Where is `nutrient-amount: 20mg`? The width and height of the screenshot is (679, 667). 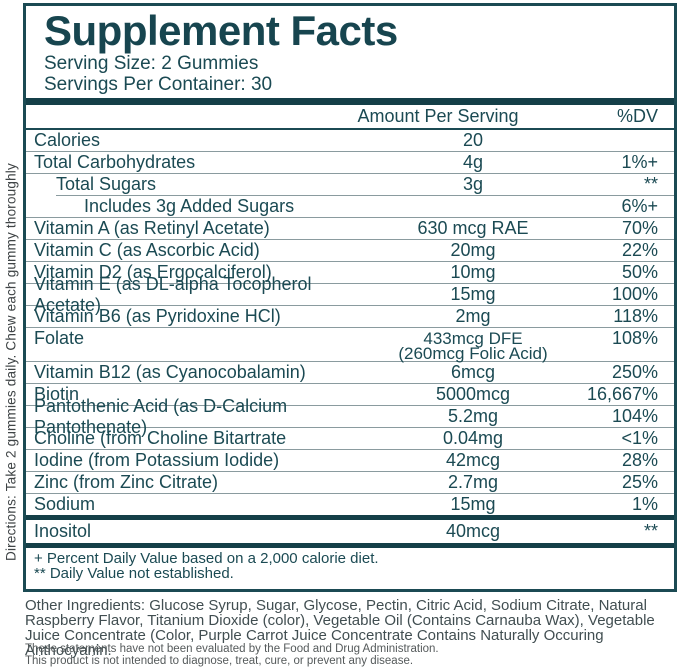 nutrient-amount: 20mg is located at coordinates (473, 250).